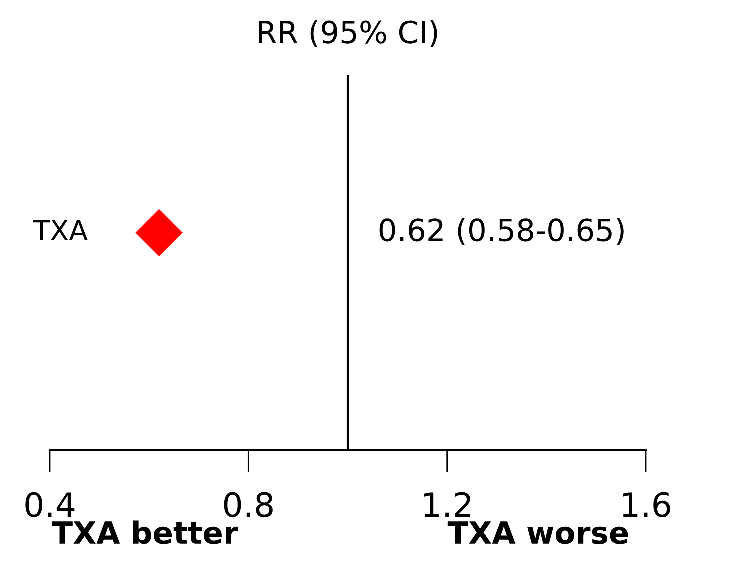 This screenshot has width=741, height=581. What do you see at coordinates (348, 34) in the screenshot?
I see `chart-title: RR (95% CI)` at bounding box center [348, 34].